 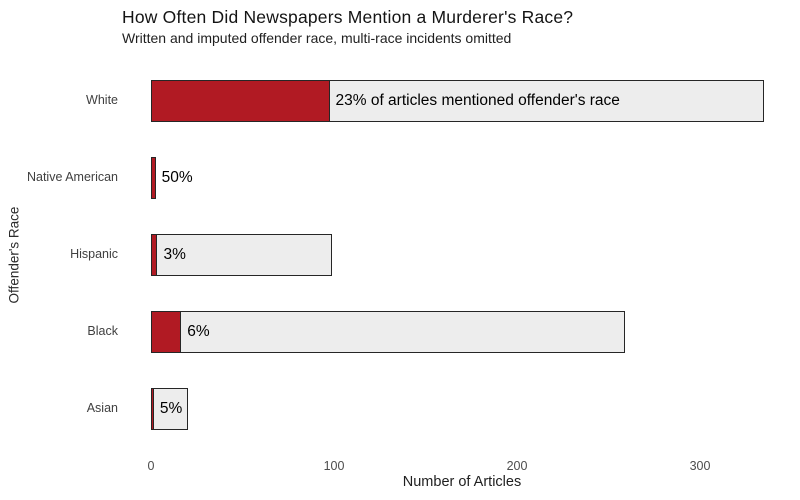 What do you see at coordinates (388, 332) in the screenshot?
I see `bar-row-black` at bounding box center [388, 332].